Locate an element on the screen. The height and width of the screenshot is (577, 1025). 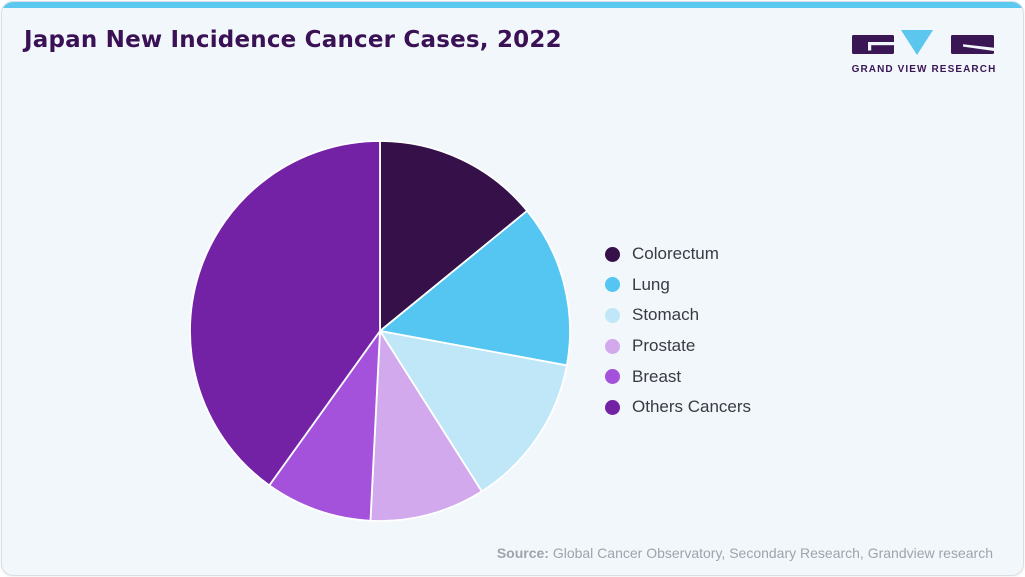
legend-item: Stomach is located at coordinates (678, 315).